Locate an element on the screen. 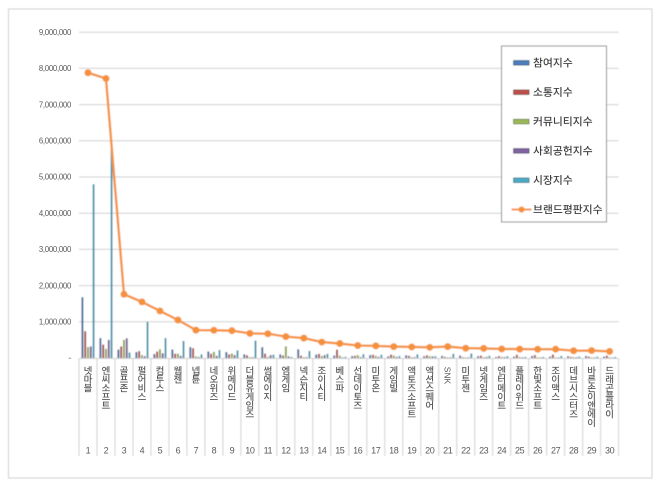 The width and height of the screenshot is (660, 488). svg-text: 1,000,000 is located at coordinates (55, 322).